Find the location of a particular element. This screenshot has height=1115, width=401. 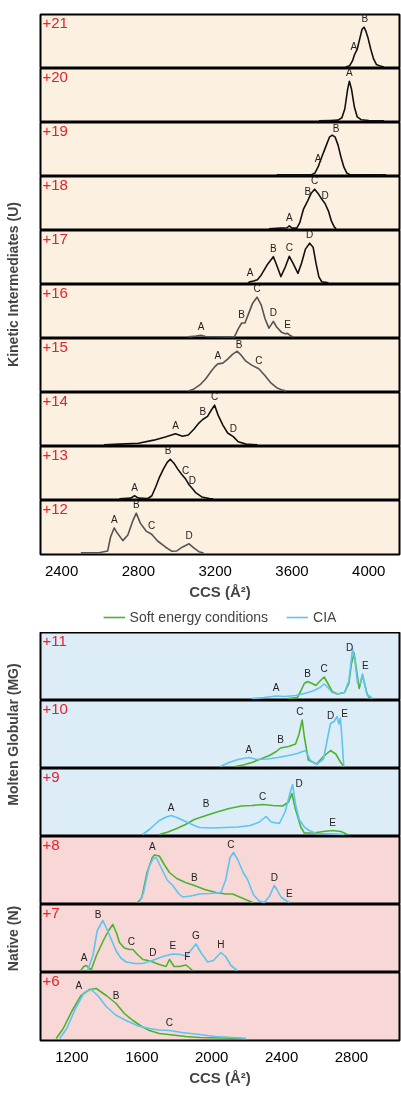

y-axis-title: Molten Globular (MG) is located at coordinates (12, 734).